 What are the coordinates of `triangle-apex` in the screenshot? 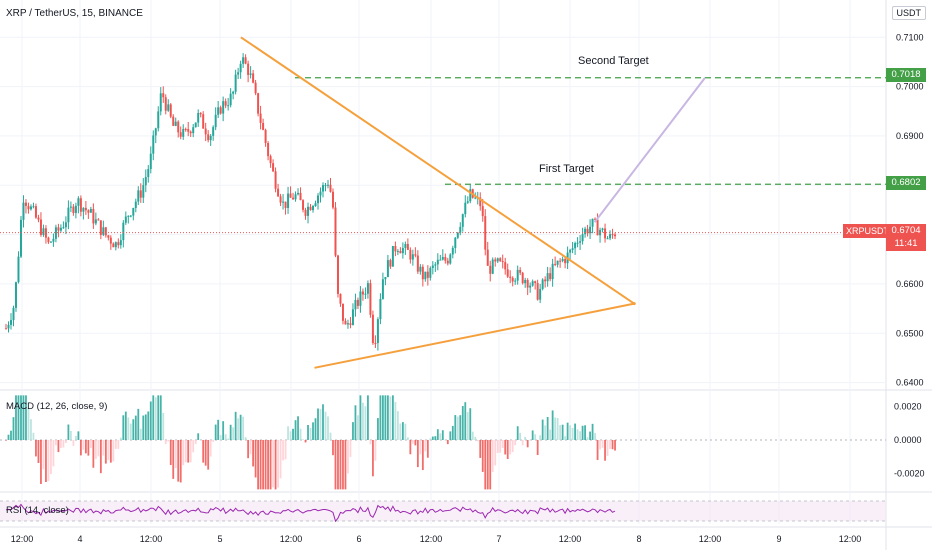 It's located at (634, 304).